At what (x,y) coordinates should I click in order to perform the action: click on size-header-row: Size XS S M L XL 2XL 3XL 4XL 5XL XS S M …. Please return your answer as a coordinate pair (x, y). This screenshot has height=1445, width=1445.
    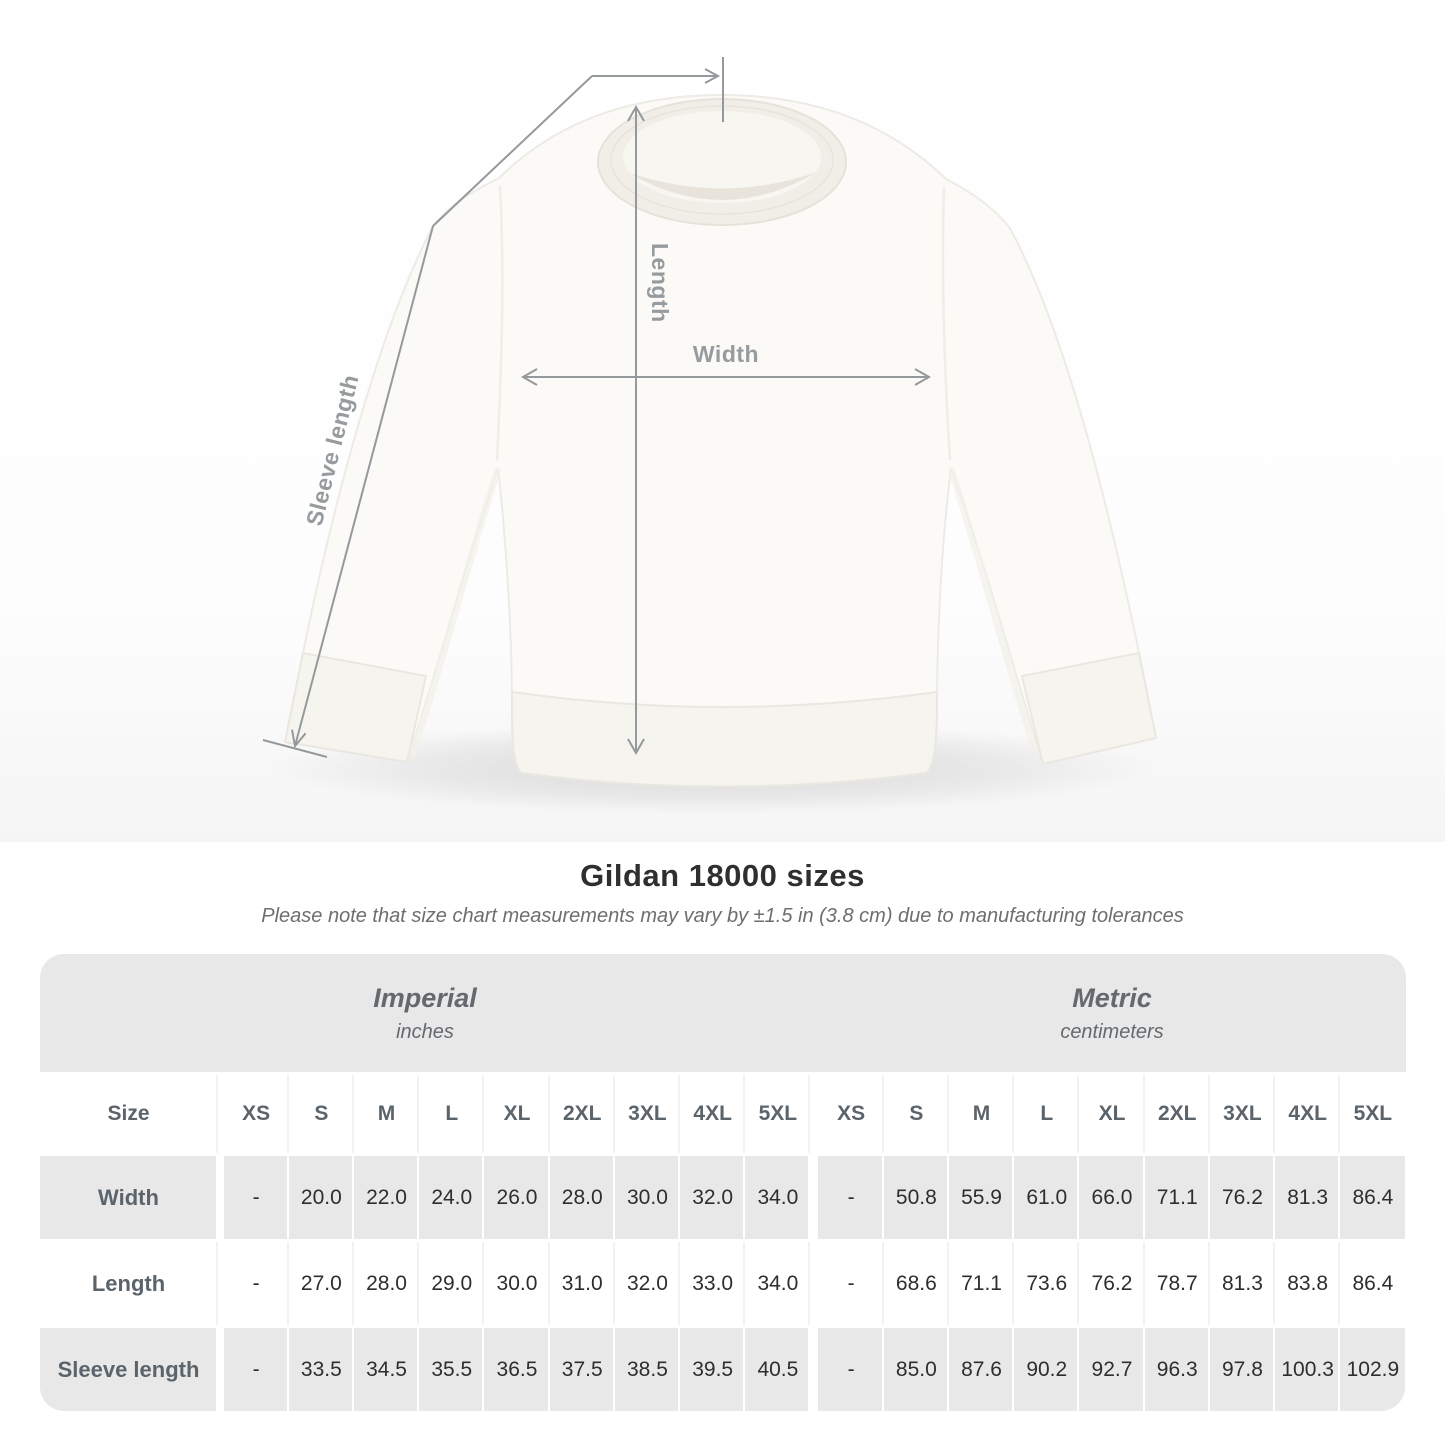
    Looking at the image, I should click on (722, 1114).